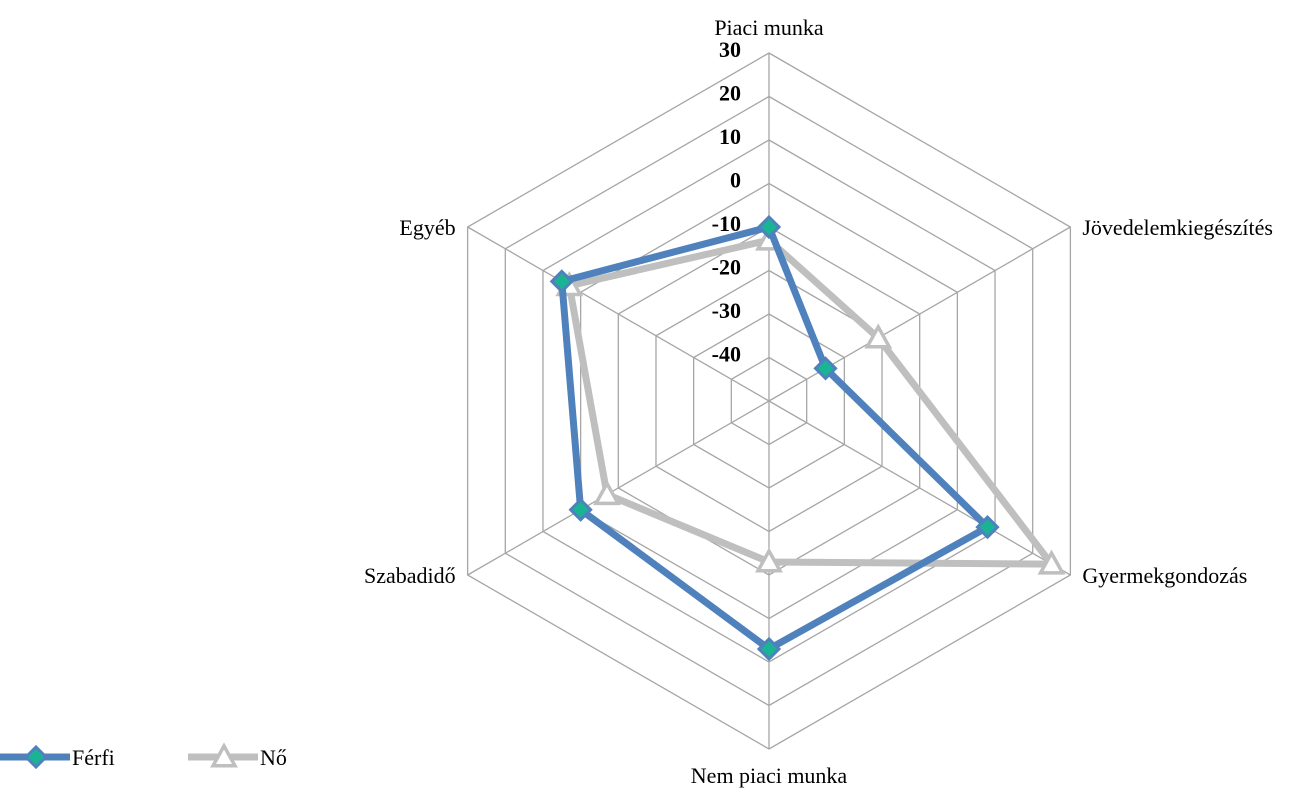  What do you see at coordinates (273, 757) in the screenshot?
I see `legend-label: Nő` at bounding box center [273, 757].